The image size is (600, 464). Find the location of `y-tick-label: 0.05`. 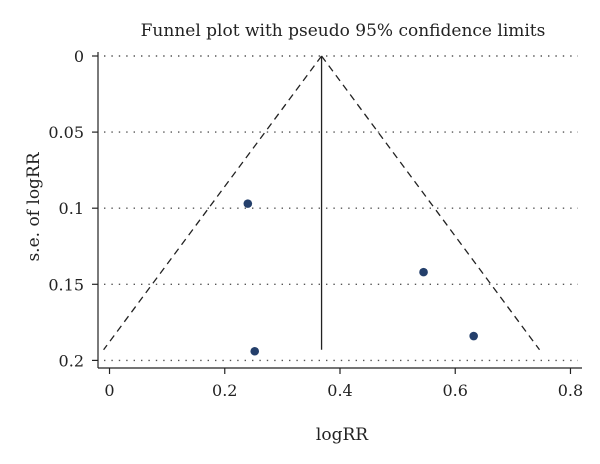

y-tick-label: 0.05 is located at coordinates (66, 132).